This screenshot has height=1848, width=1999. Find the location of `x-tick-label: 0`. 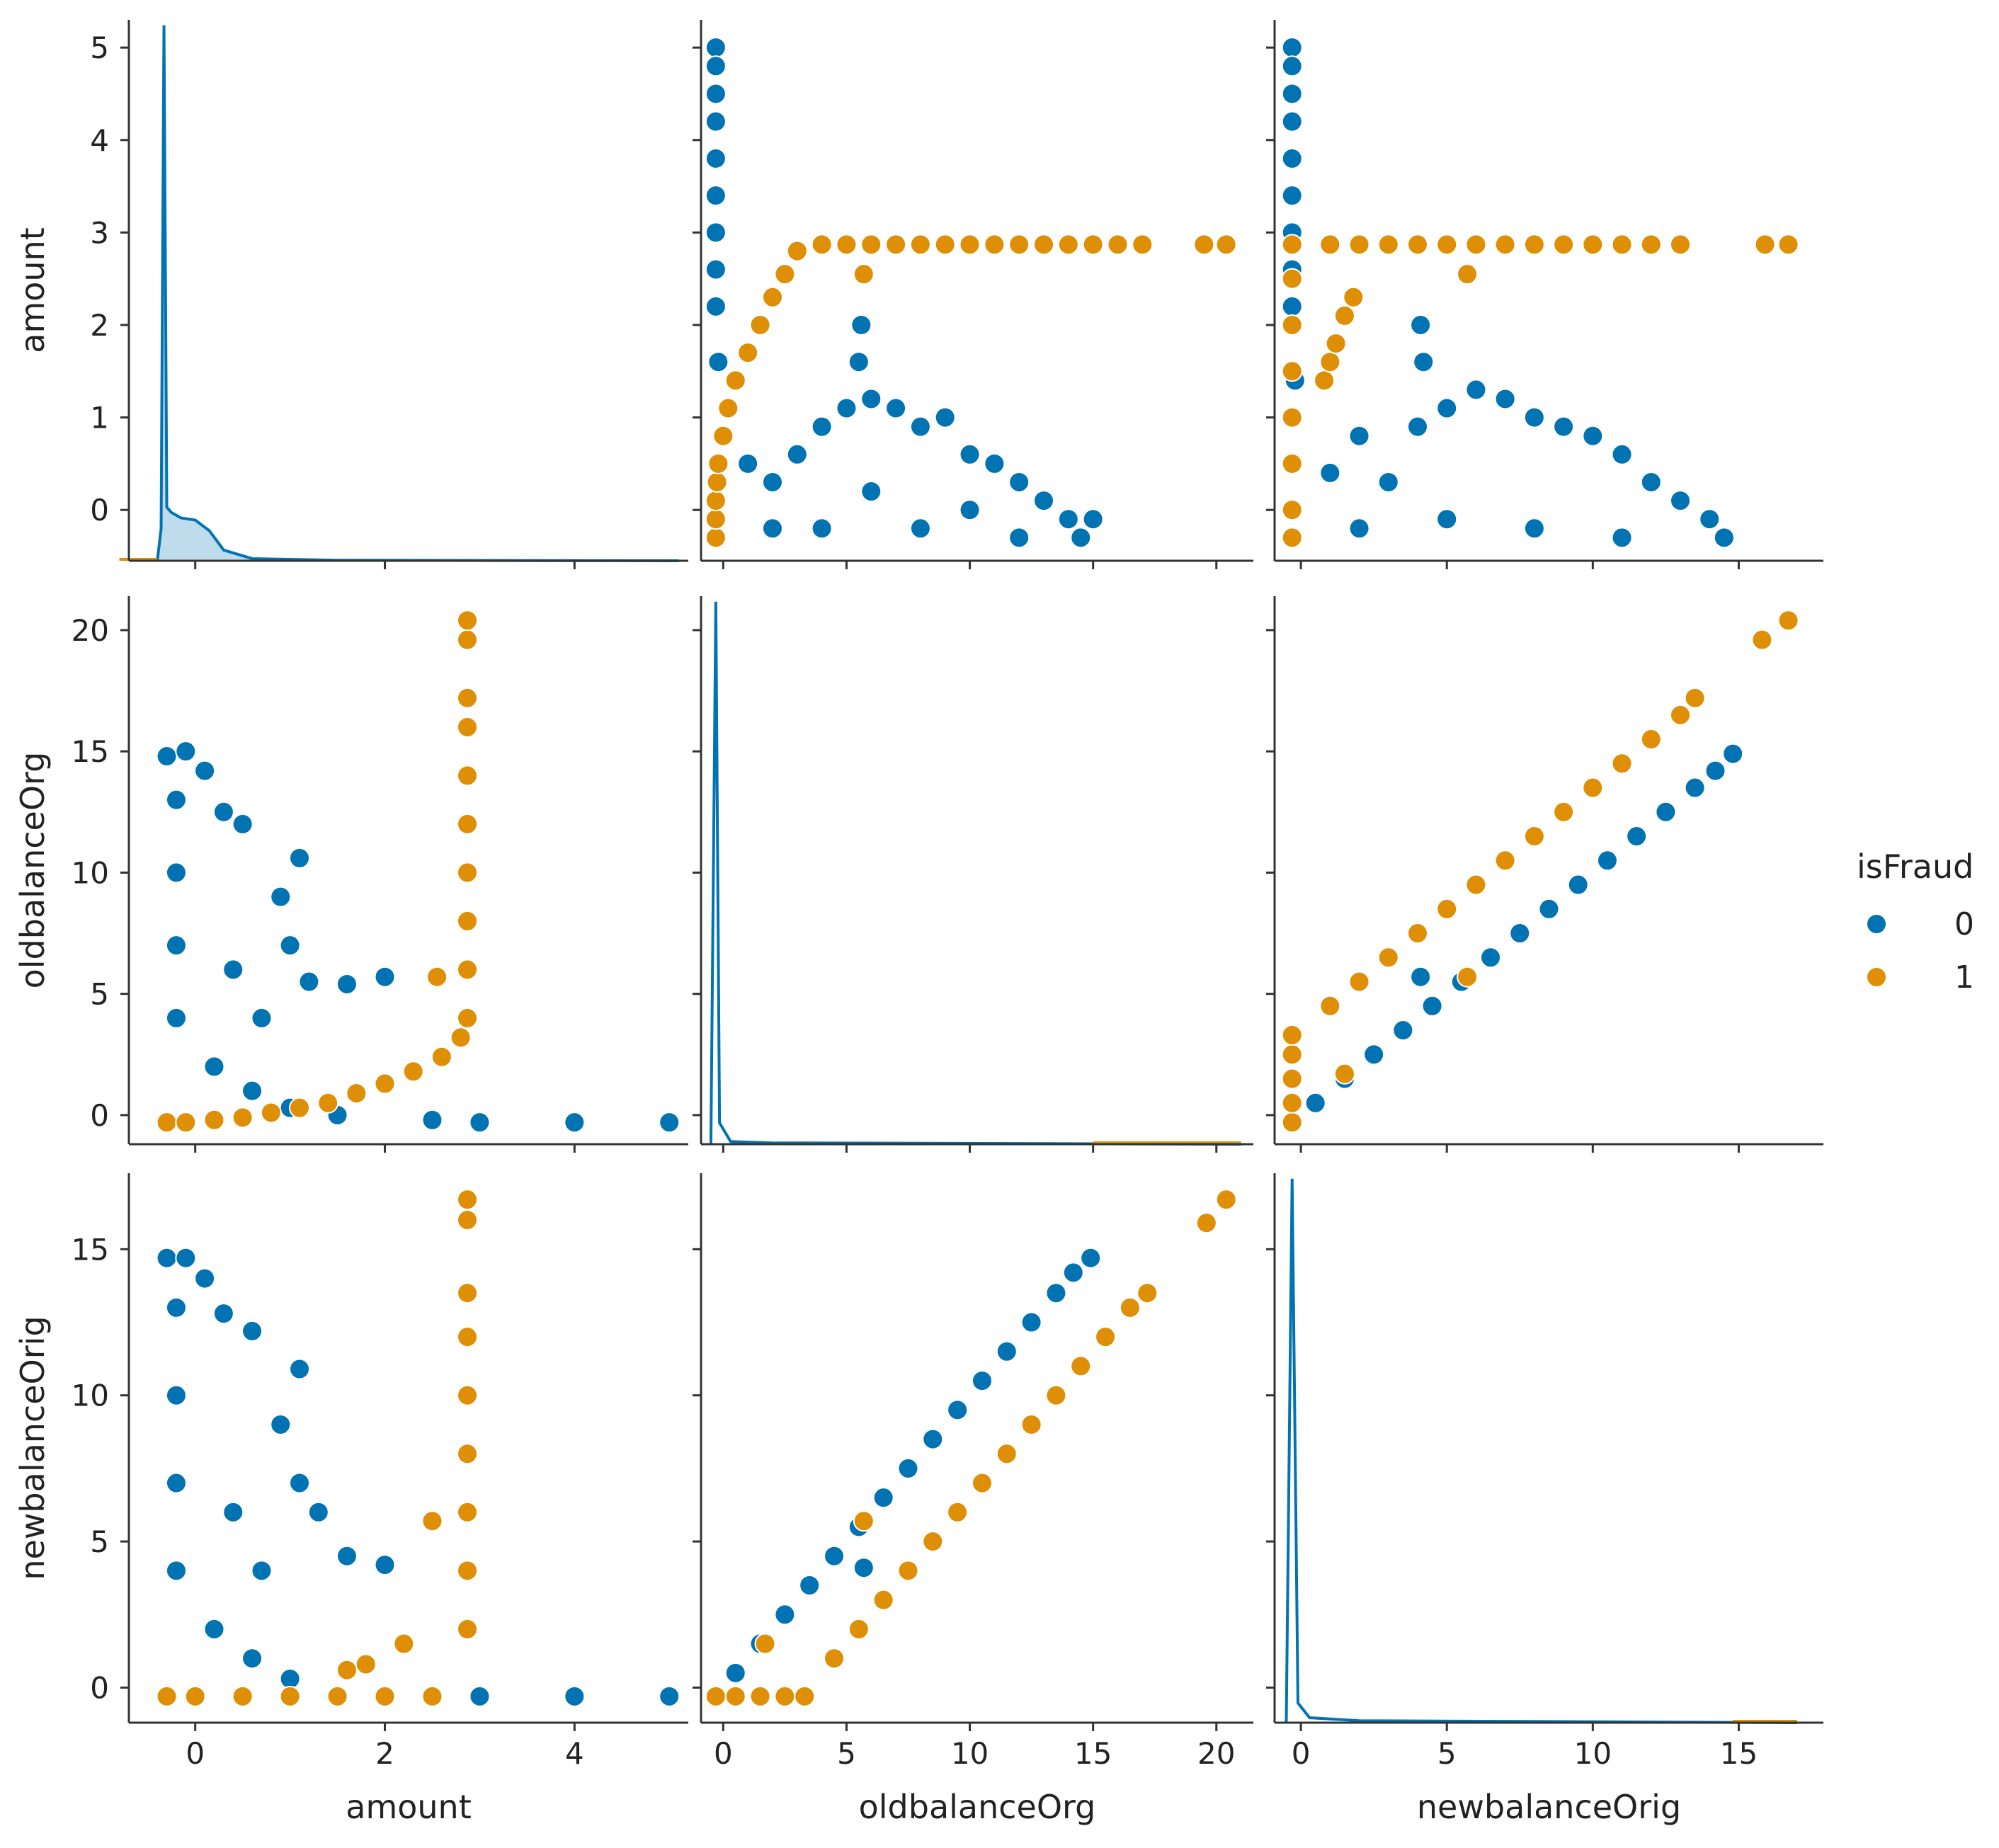

x-tick-label: 0 is located at coordinates (723, 1754).